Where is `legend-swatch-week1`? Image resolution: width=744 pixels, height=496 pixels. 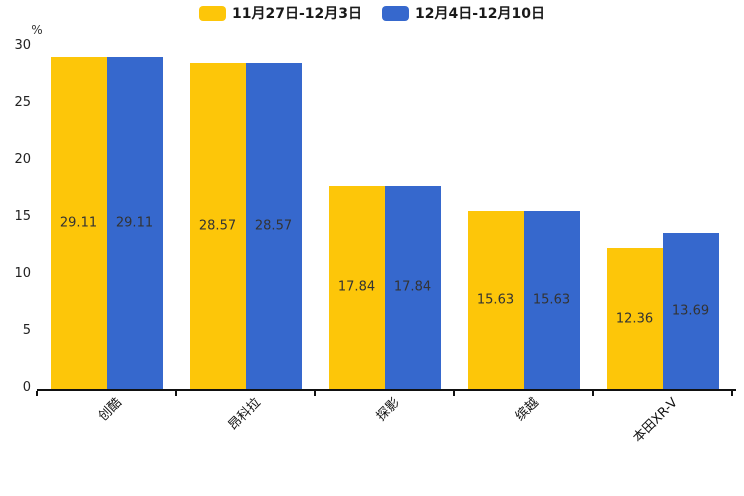
legend-swatch-week1 is located at coordinates (212, 13).